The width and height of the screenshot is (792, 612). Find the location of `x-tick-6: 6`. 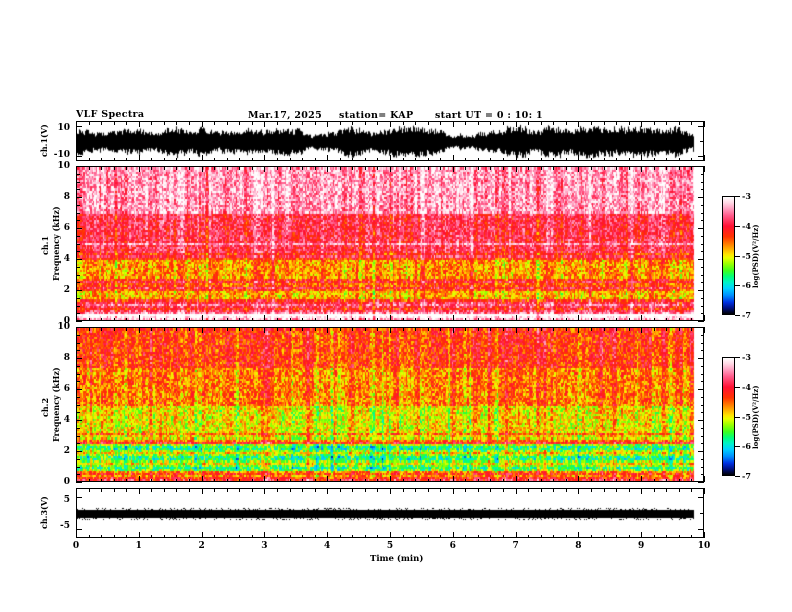

x-tick-6: 6 is located at coordinates (452, 546).